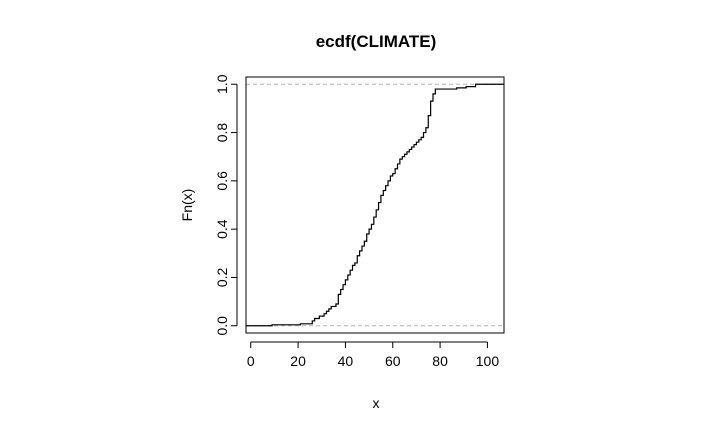 The image size is (717, 431). What do you see at coordinates (346, 361) in the screenshot?
I see `x-tick-label: 40` at bounding box center [346, 361].